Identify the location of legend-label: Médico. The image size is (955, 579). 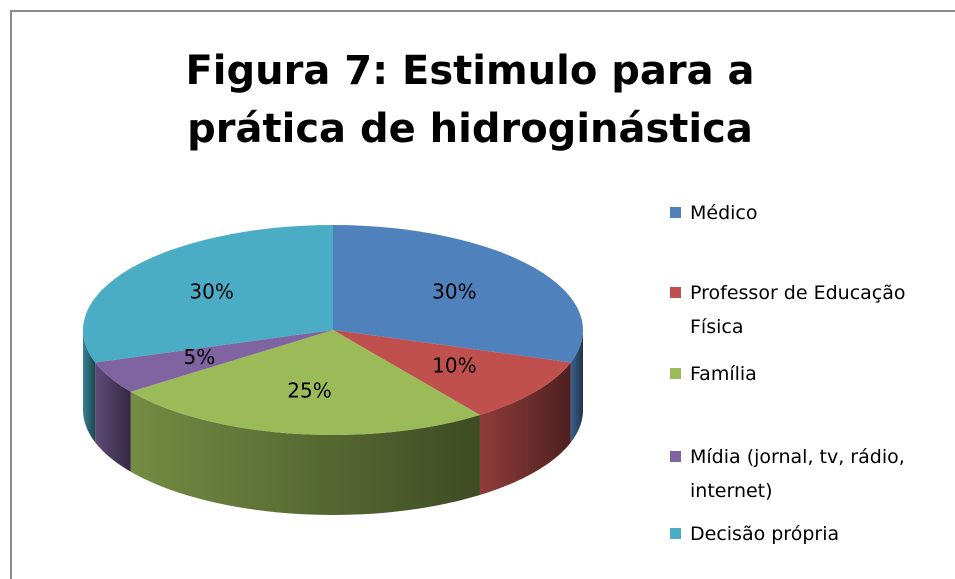
(724, 213).